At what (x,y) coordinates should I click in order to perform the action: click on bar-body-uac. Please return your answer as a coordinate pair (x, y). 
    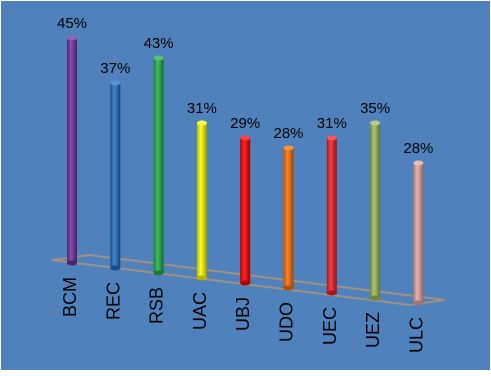
    Looking at the image, I should click on (201, 200).